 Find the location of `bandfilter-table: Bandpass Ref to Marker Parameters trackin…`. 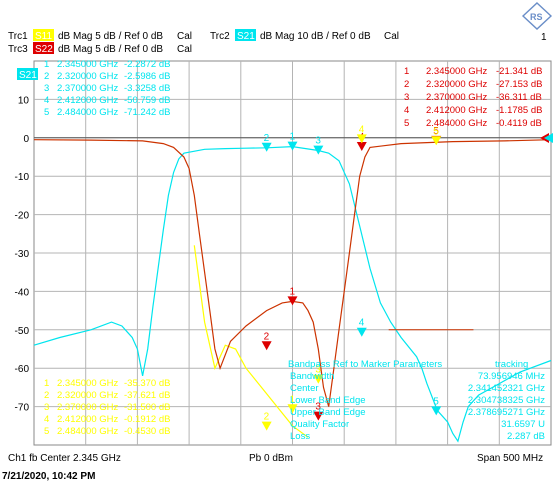

bandfilter-table: Bandpass Ref to Marker Parameters trackin… is located at coordinates (416, 400).